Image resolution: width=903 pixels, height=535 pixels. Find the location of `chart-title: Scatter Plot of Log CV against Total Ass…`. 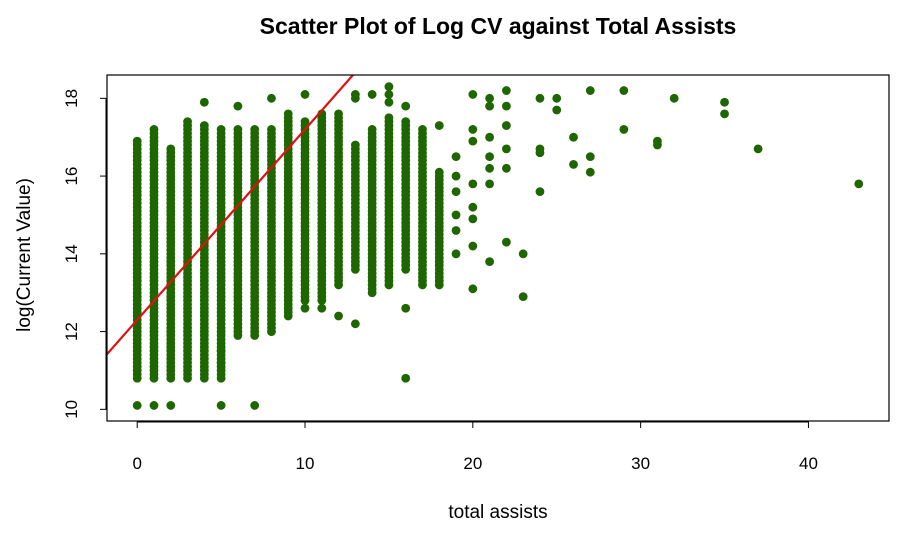

chart-title: Scatter Plot of Log CV against Total Ass… is located at coordinates (498, 26).